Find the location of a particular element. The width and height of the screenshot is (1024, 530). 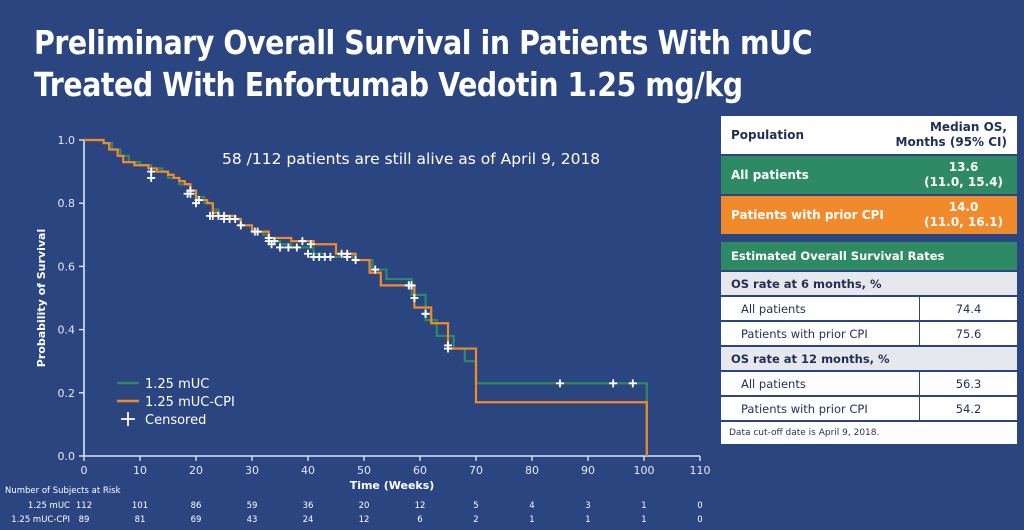

rate-value: 54.2 is located at coordinates (968, 408).